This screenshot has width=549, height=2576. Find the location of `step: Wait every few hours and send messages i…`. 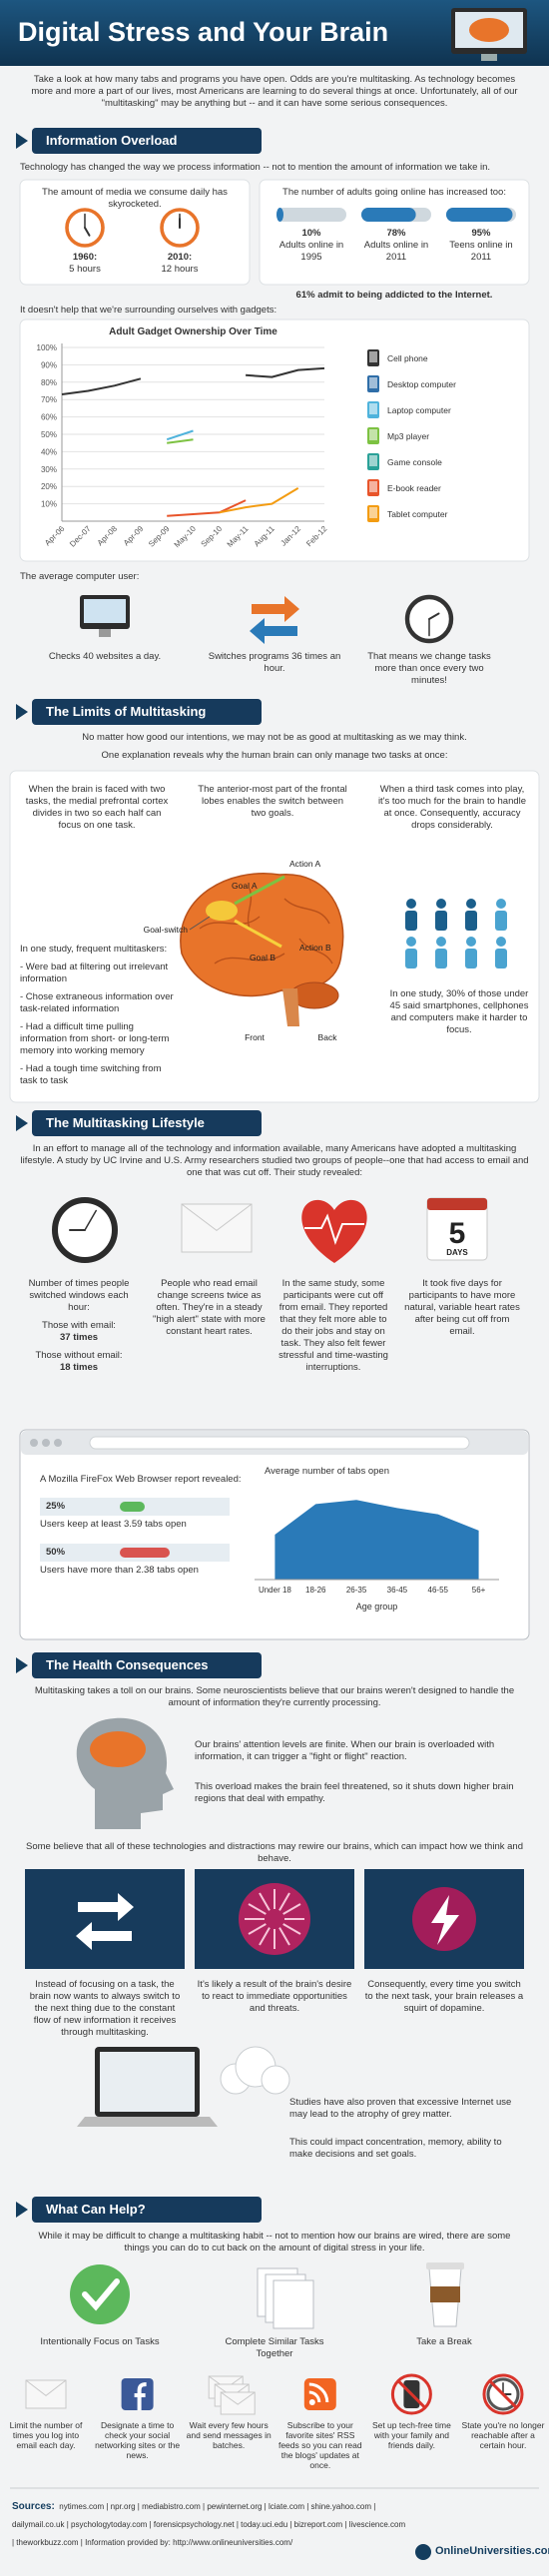

step: Wait every few hours and send messages i… is located at coordinates (229, 2435).